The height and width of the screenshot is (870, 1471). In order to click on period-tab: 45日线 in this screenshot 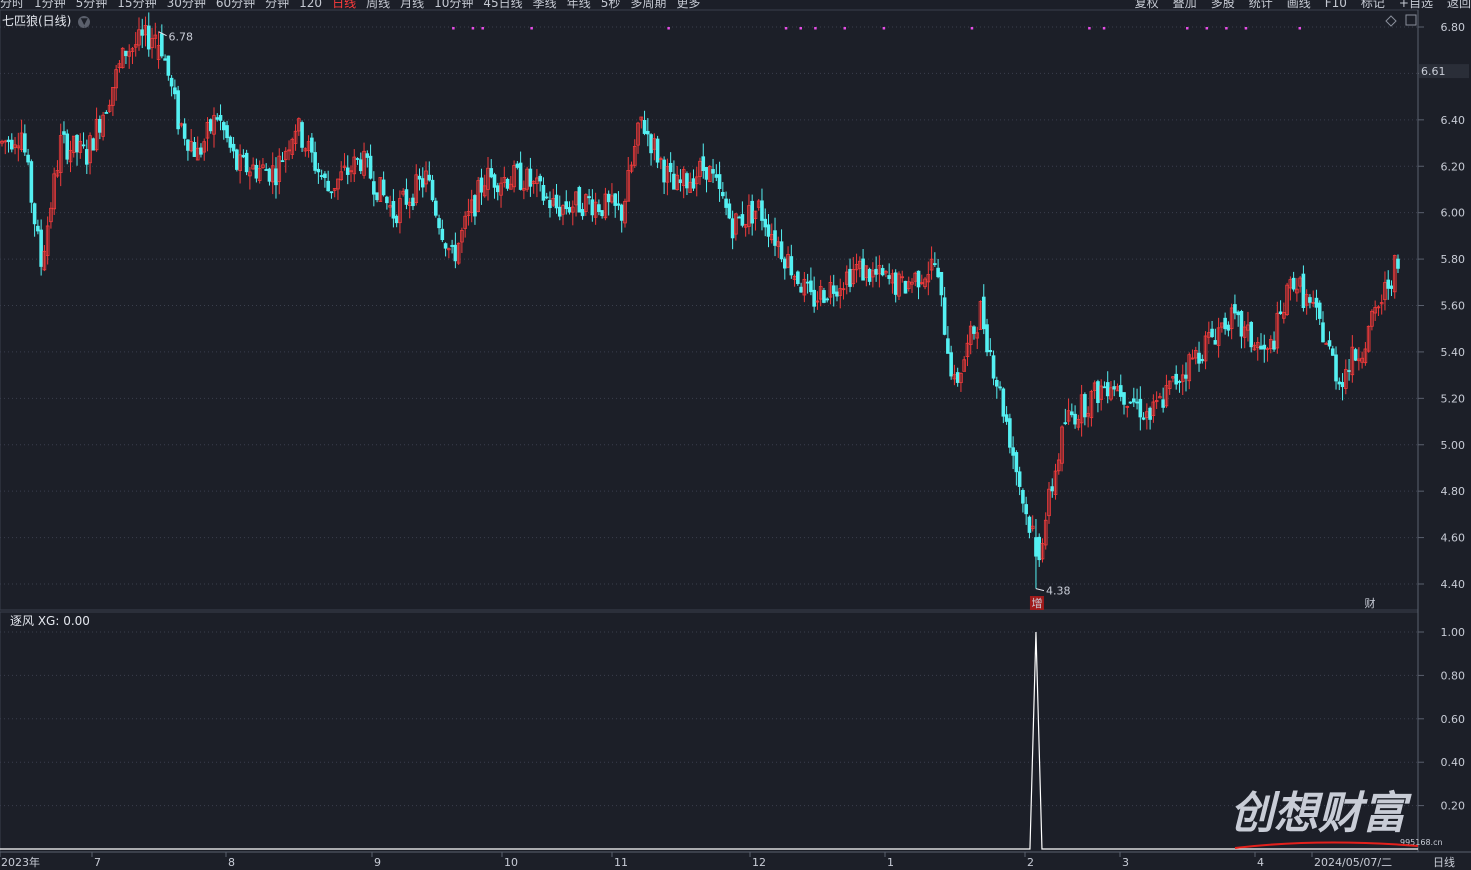, I will do `click(503, 4)`.